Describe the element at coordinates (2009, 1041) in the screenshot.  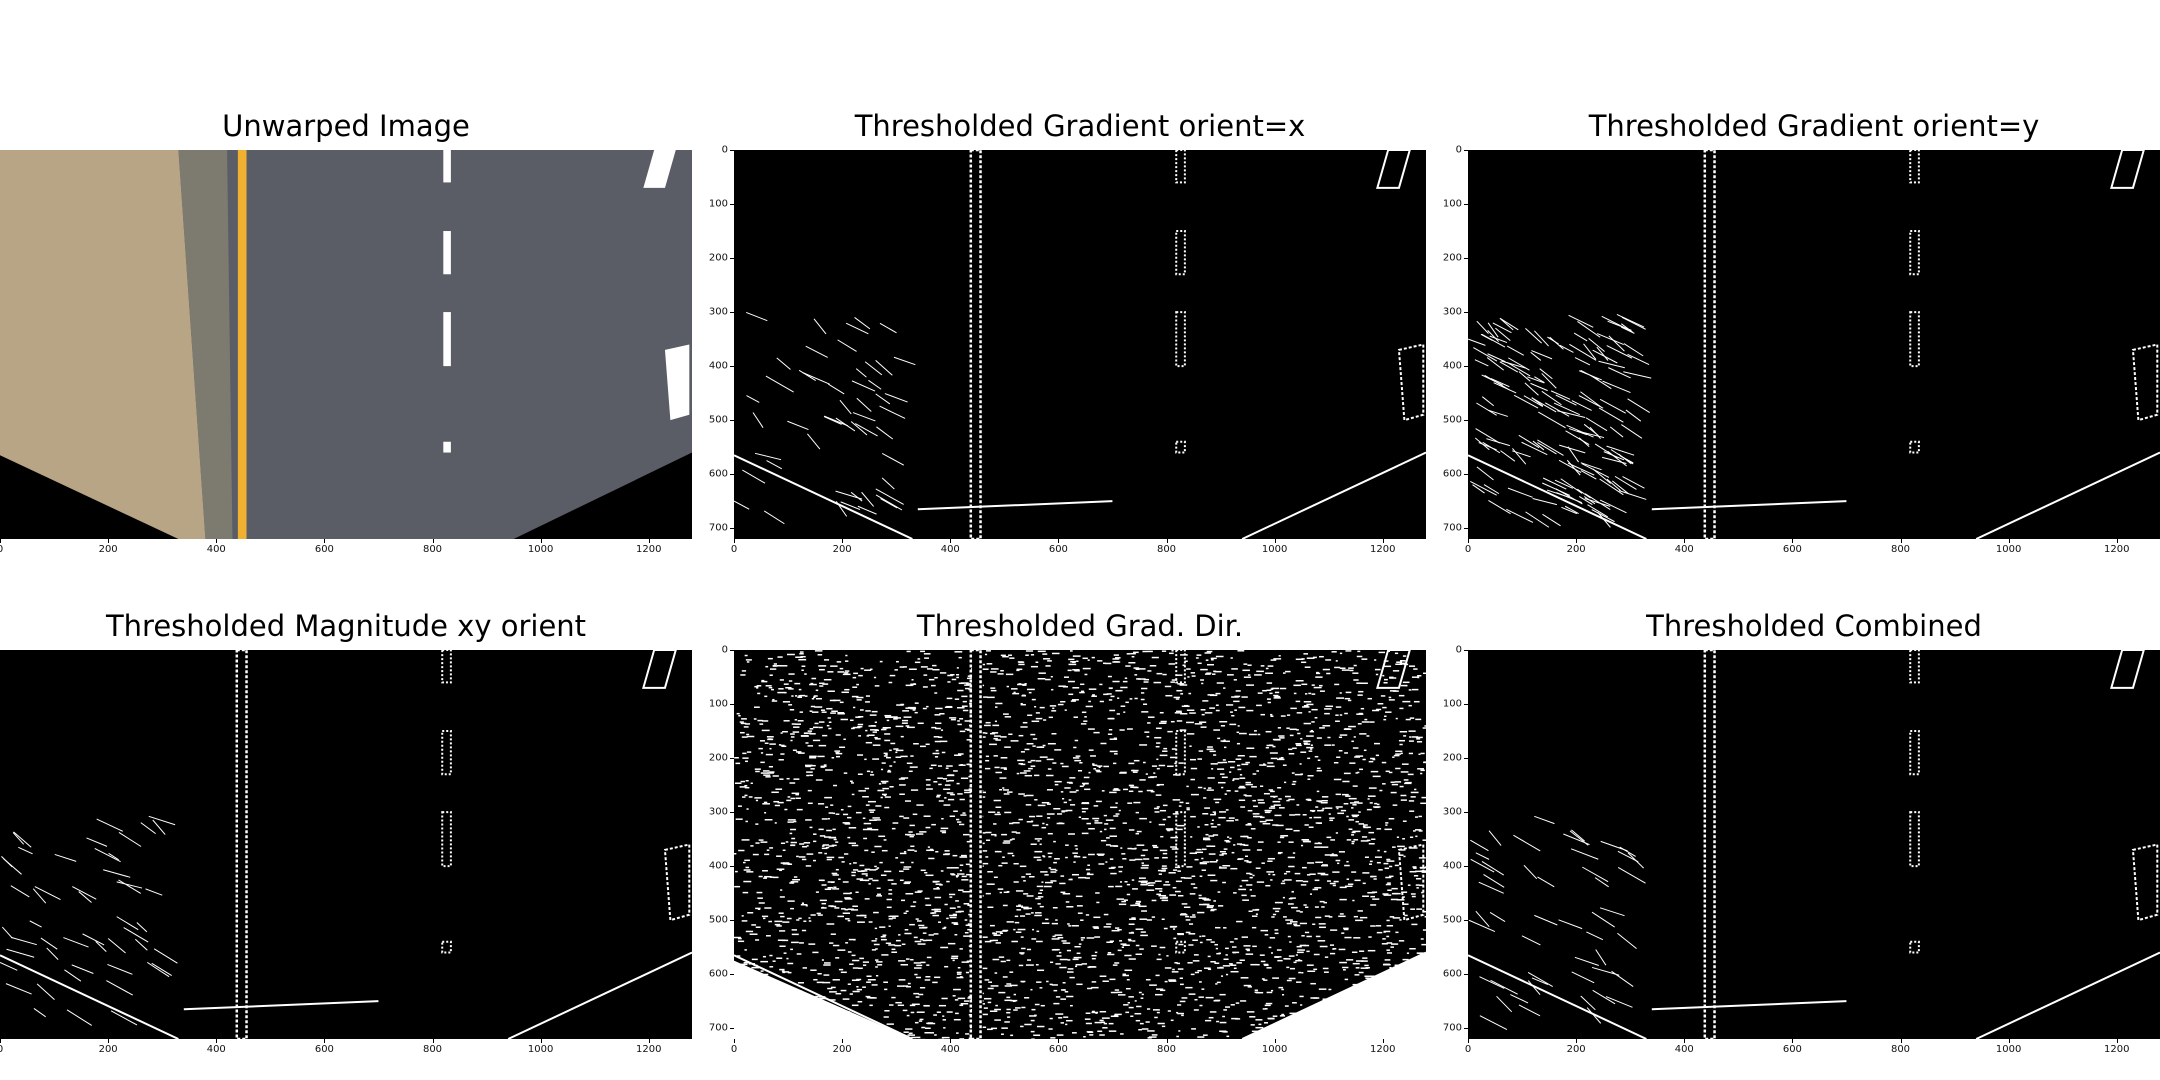
I see `x-tick-mark` at that location.